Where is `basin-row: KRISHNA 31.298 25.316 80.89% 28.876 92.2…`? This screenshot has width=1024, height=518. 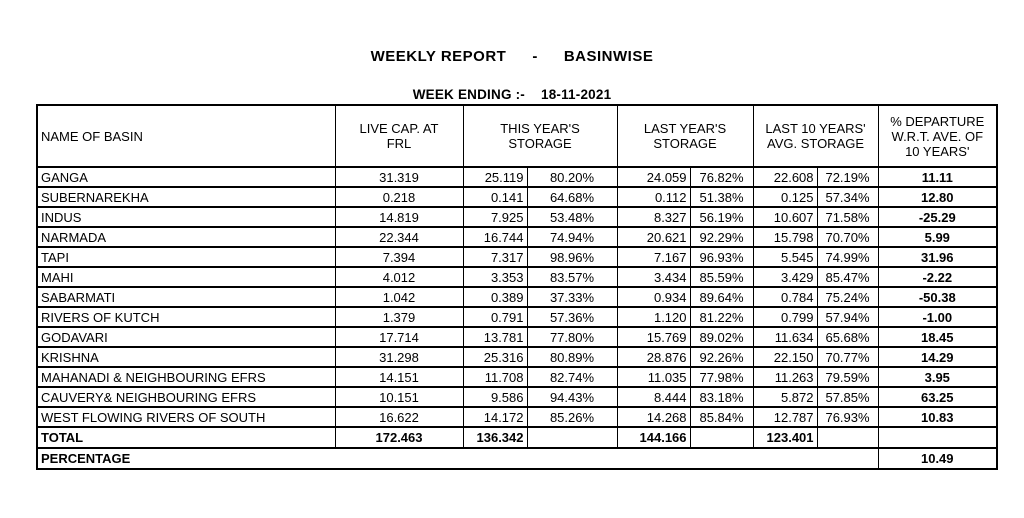
basin-row: KRISHNA 31.298 25.316 80.89% 28.876 92.2… is located at coordinates (517, 357).